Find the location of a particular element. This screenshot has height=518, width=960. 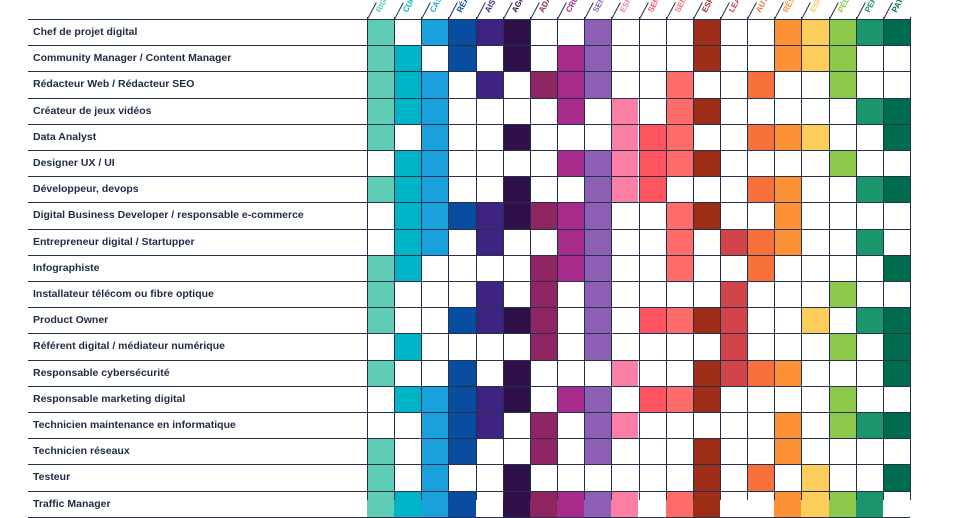

job-title: Technicien maintenance en informatique is located at coordinates (134, 425).